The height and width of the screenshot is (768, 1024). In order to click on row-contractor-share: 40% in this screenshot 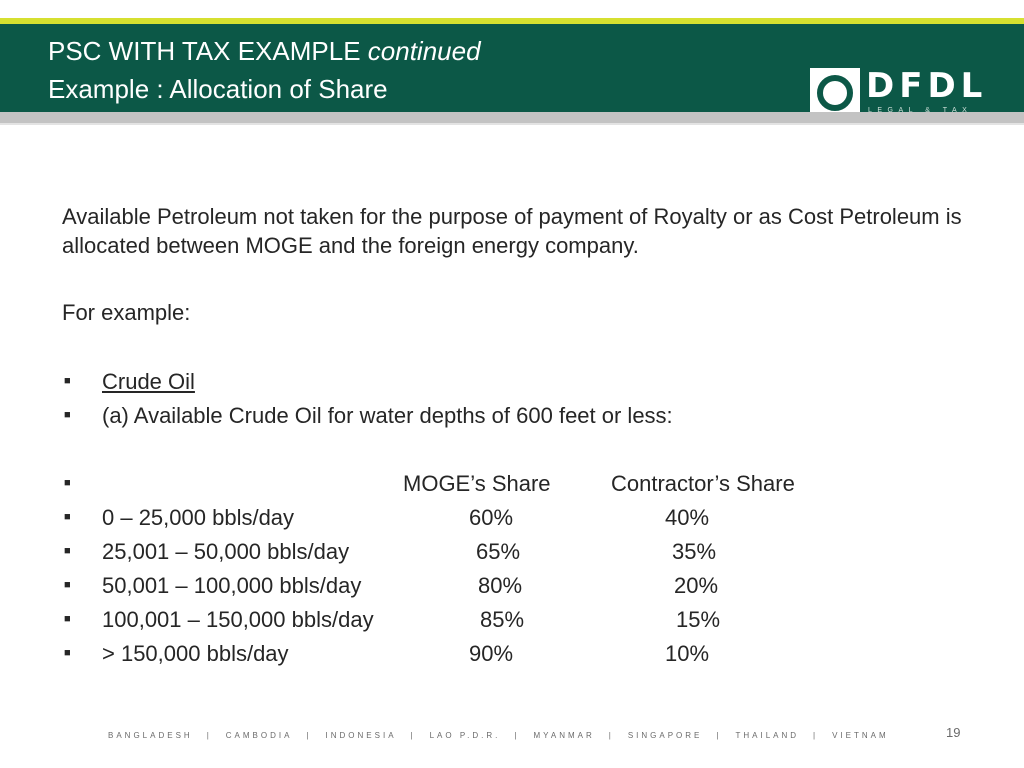, I will do `click(687, 517)`.